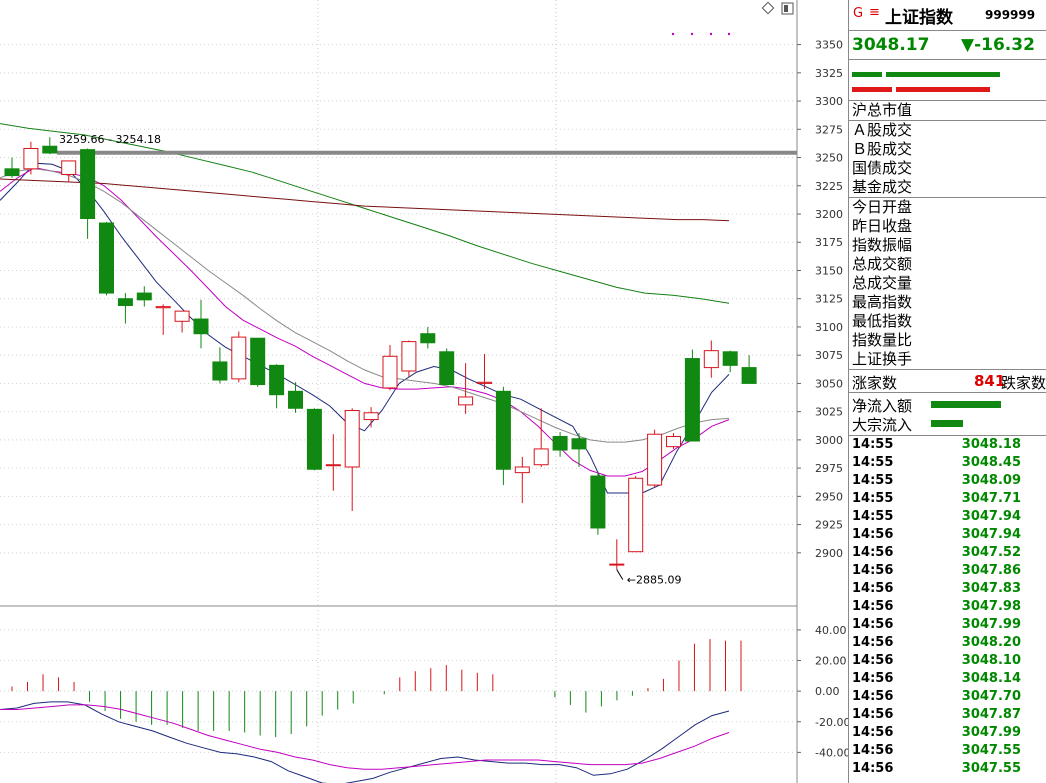 Image resolution: width=1046 pixels, height=783 pixels. Describe the element at coordinates (882, 406) in the screenshot. I see `net-inflow-label: 净流入额` at that location.